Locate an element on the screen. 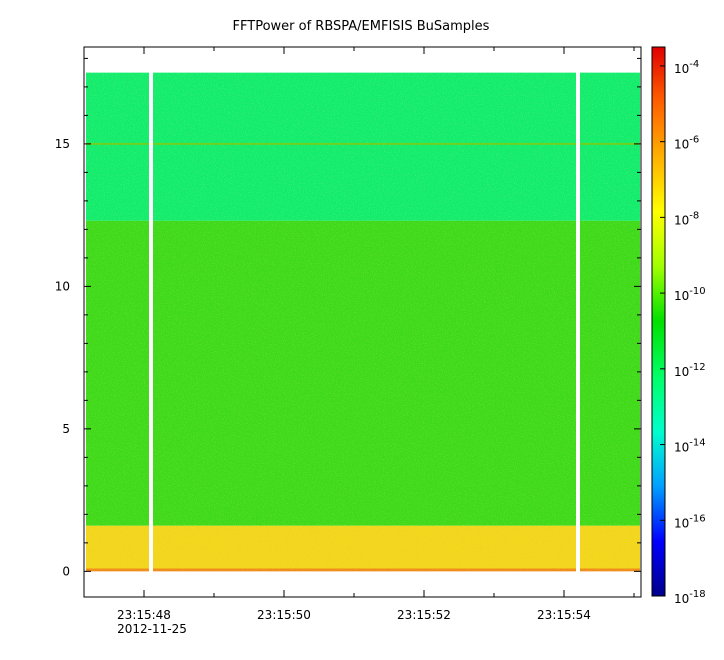 This screenshot has width=724, height=660. x-tick-label-2: 23:15:52 is located at coordinates (424, 615).